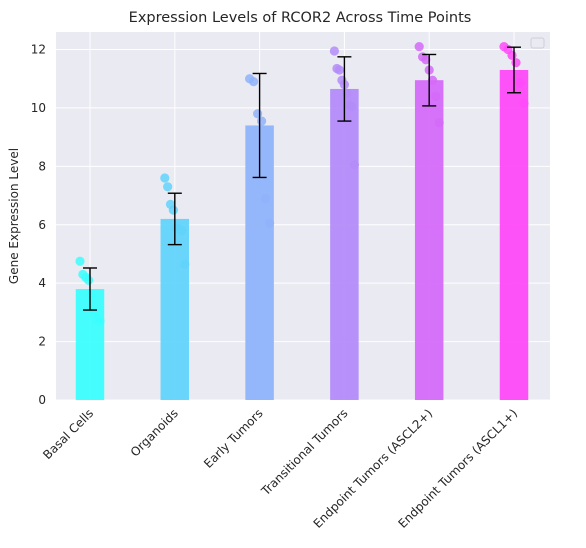 The image size is (586, 548). I want to click on y-tick-label: 12, so click(38, 50).